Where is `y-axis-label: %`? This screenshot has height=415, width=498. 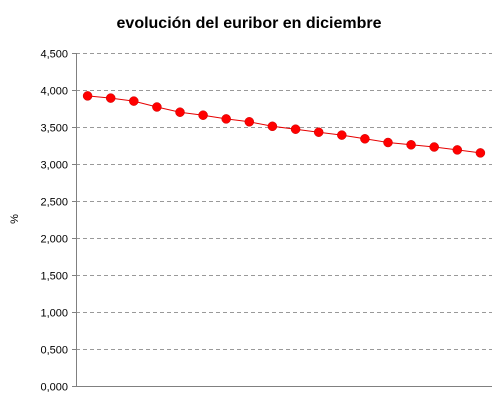 y-axis-label: % is located at coordinates (15, 219).